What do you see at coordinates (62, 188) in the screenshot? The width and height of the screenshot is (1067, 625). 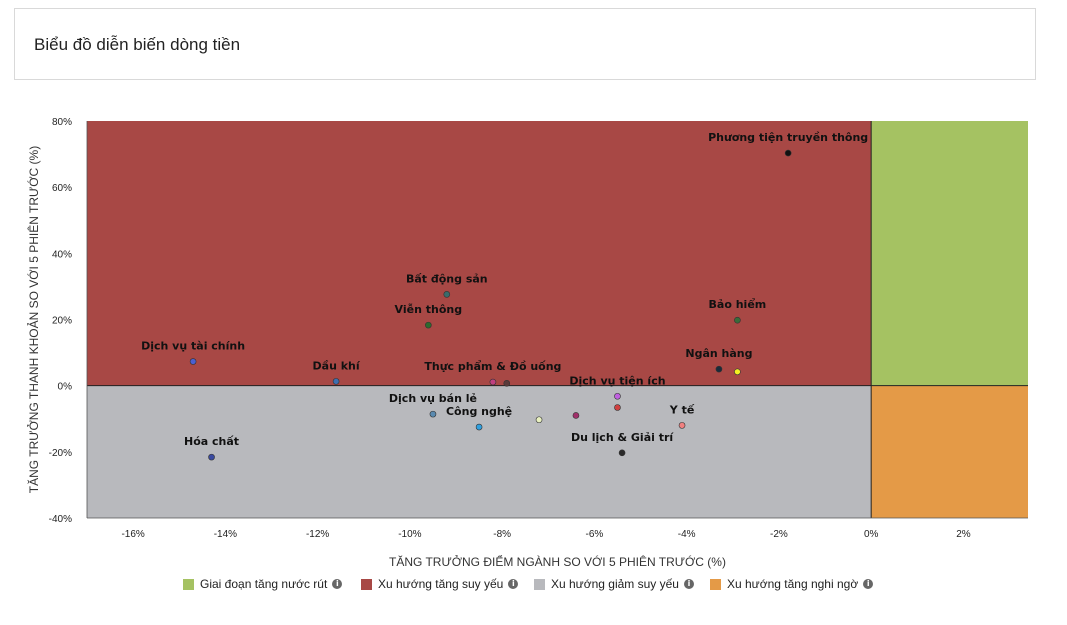 I see `y-tick-label: 60%` at bounding box center [62, 188].